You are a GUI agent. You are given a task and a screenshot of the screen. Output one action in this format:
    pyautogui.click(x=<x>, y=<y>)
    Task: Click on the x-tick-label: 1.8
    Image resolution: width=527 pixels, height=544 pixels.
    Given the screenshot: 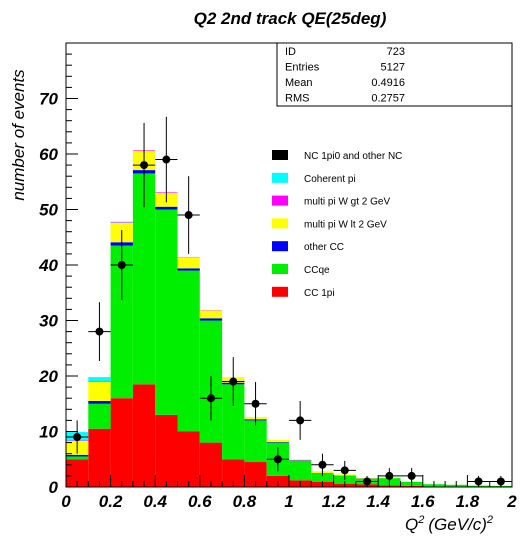 What is the action you would take?
    pyautogui.click(x=468, y=501)
    